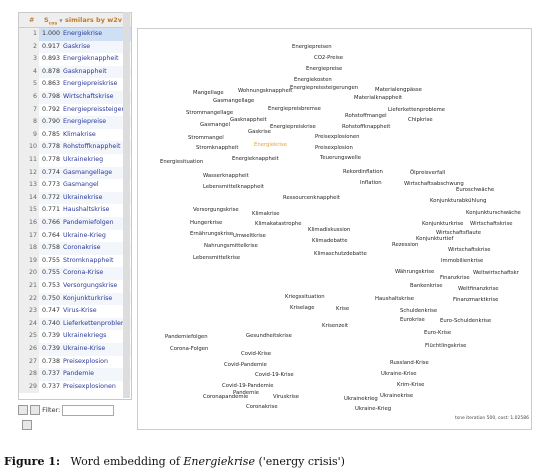 Image resolution: width=556 pixels, height=476 pixels. What do you see at coordinates (378, 98) in the screenshot?
I see `embedding-word: Materialknappheit` at bounding box center [378, 98].